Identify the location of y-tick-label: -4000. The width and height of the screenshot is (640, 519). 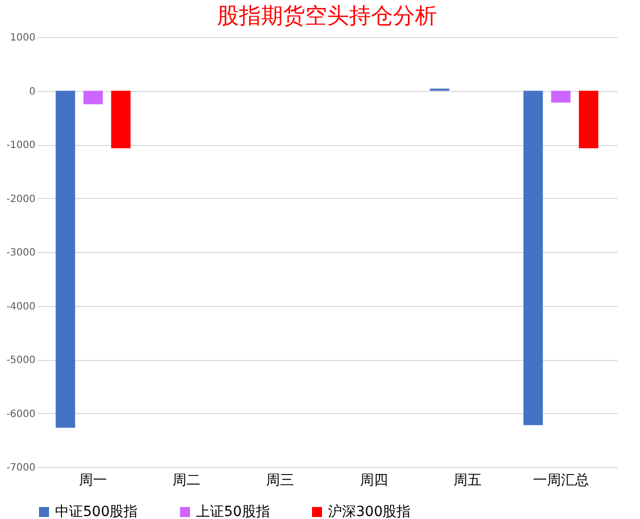
(21, 306).